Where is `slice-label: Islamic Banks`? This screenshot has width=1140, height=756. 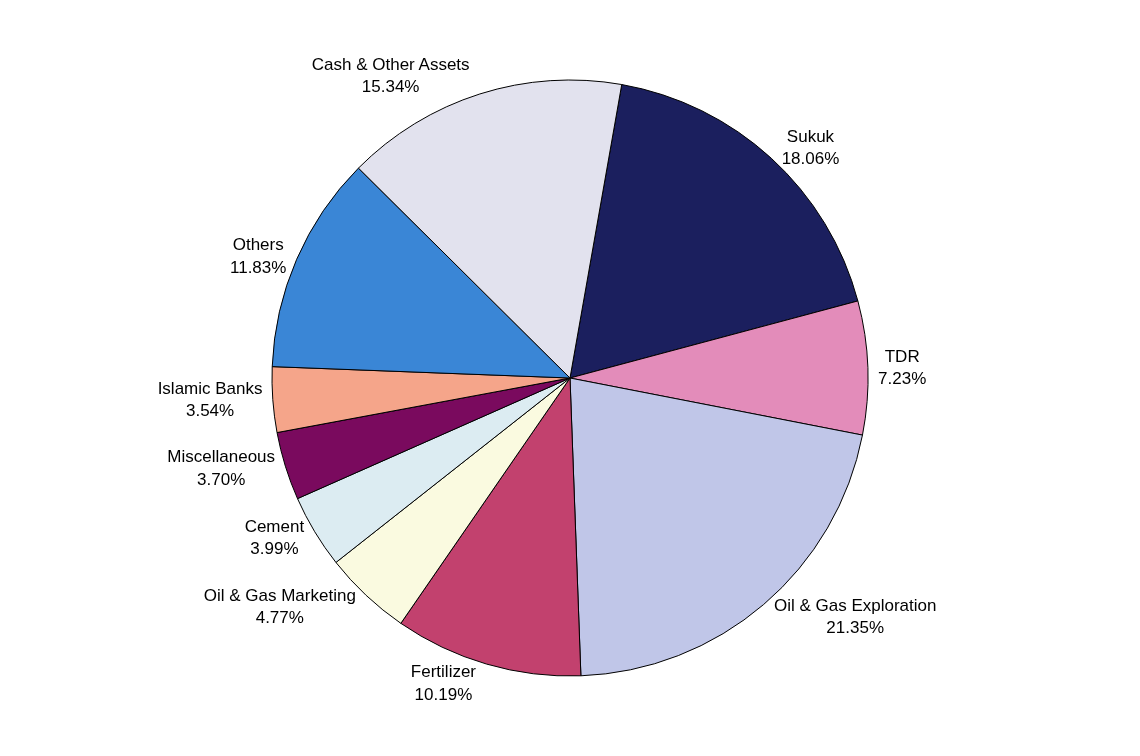 slice-label: Islamic Banks is located at coordinates (210, 389).